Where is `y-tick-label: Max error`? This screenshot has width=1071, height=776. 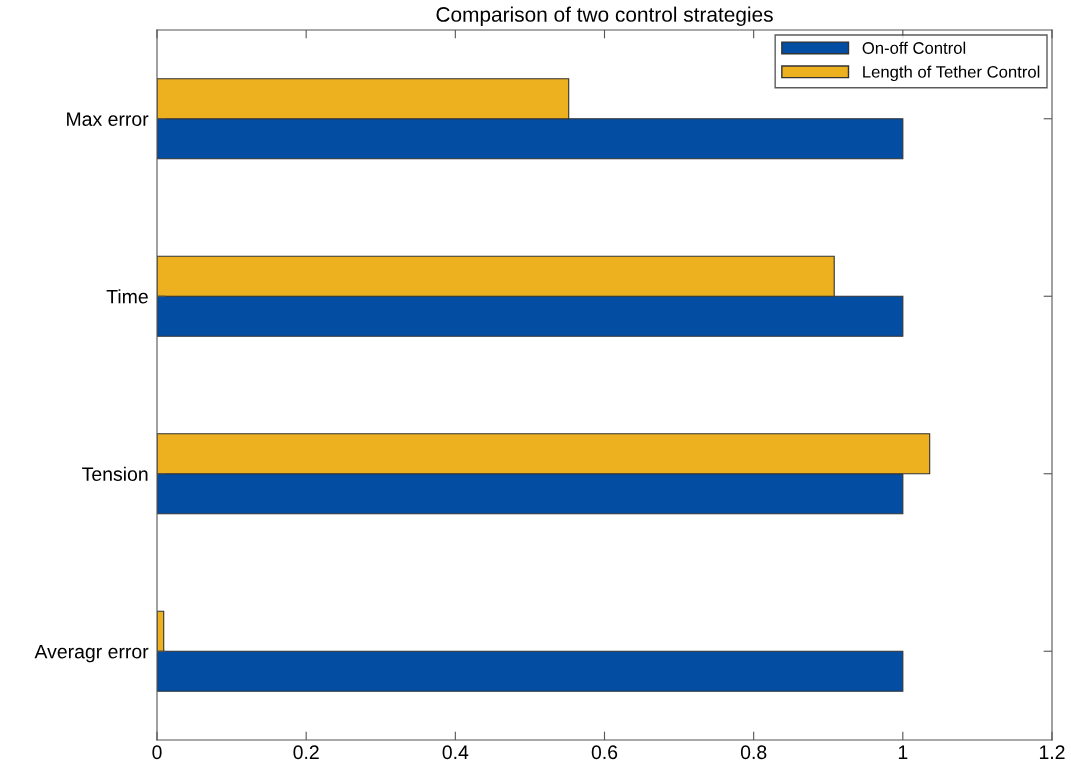 y-tick-label: Max error is located at coordinates (108, 119).